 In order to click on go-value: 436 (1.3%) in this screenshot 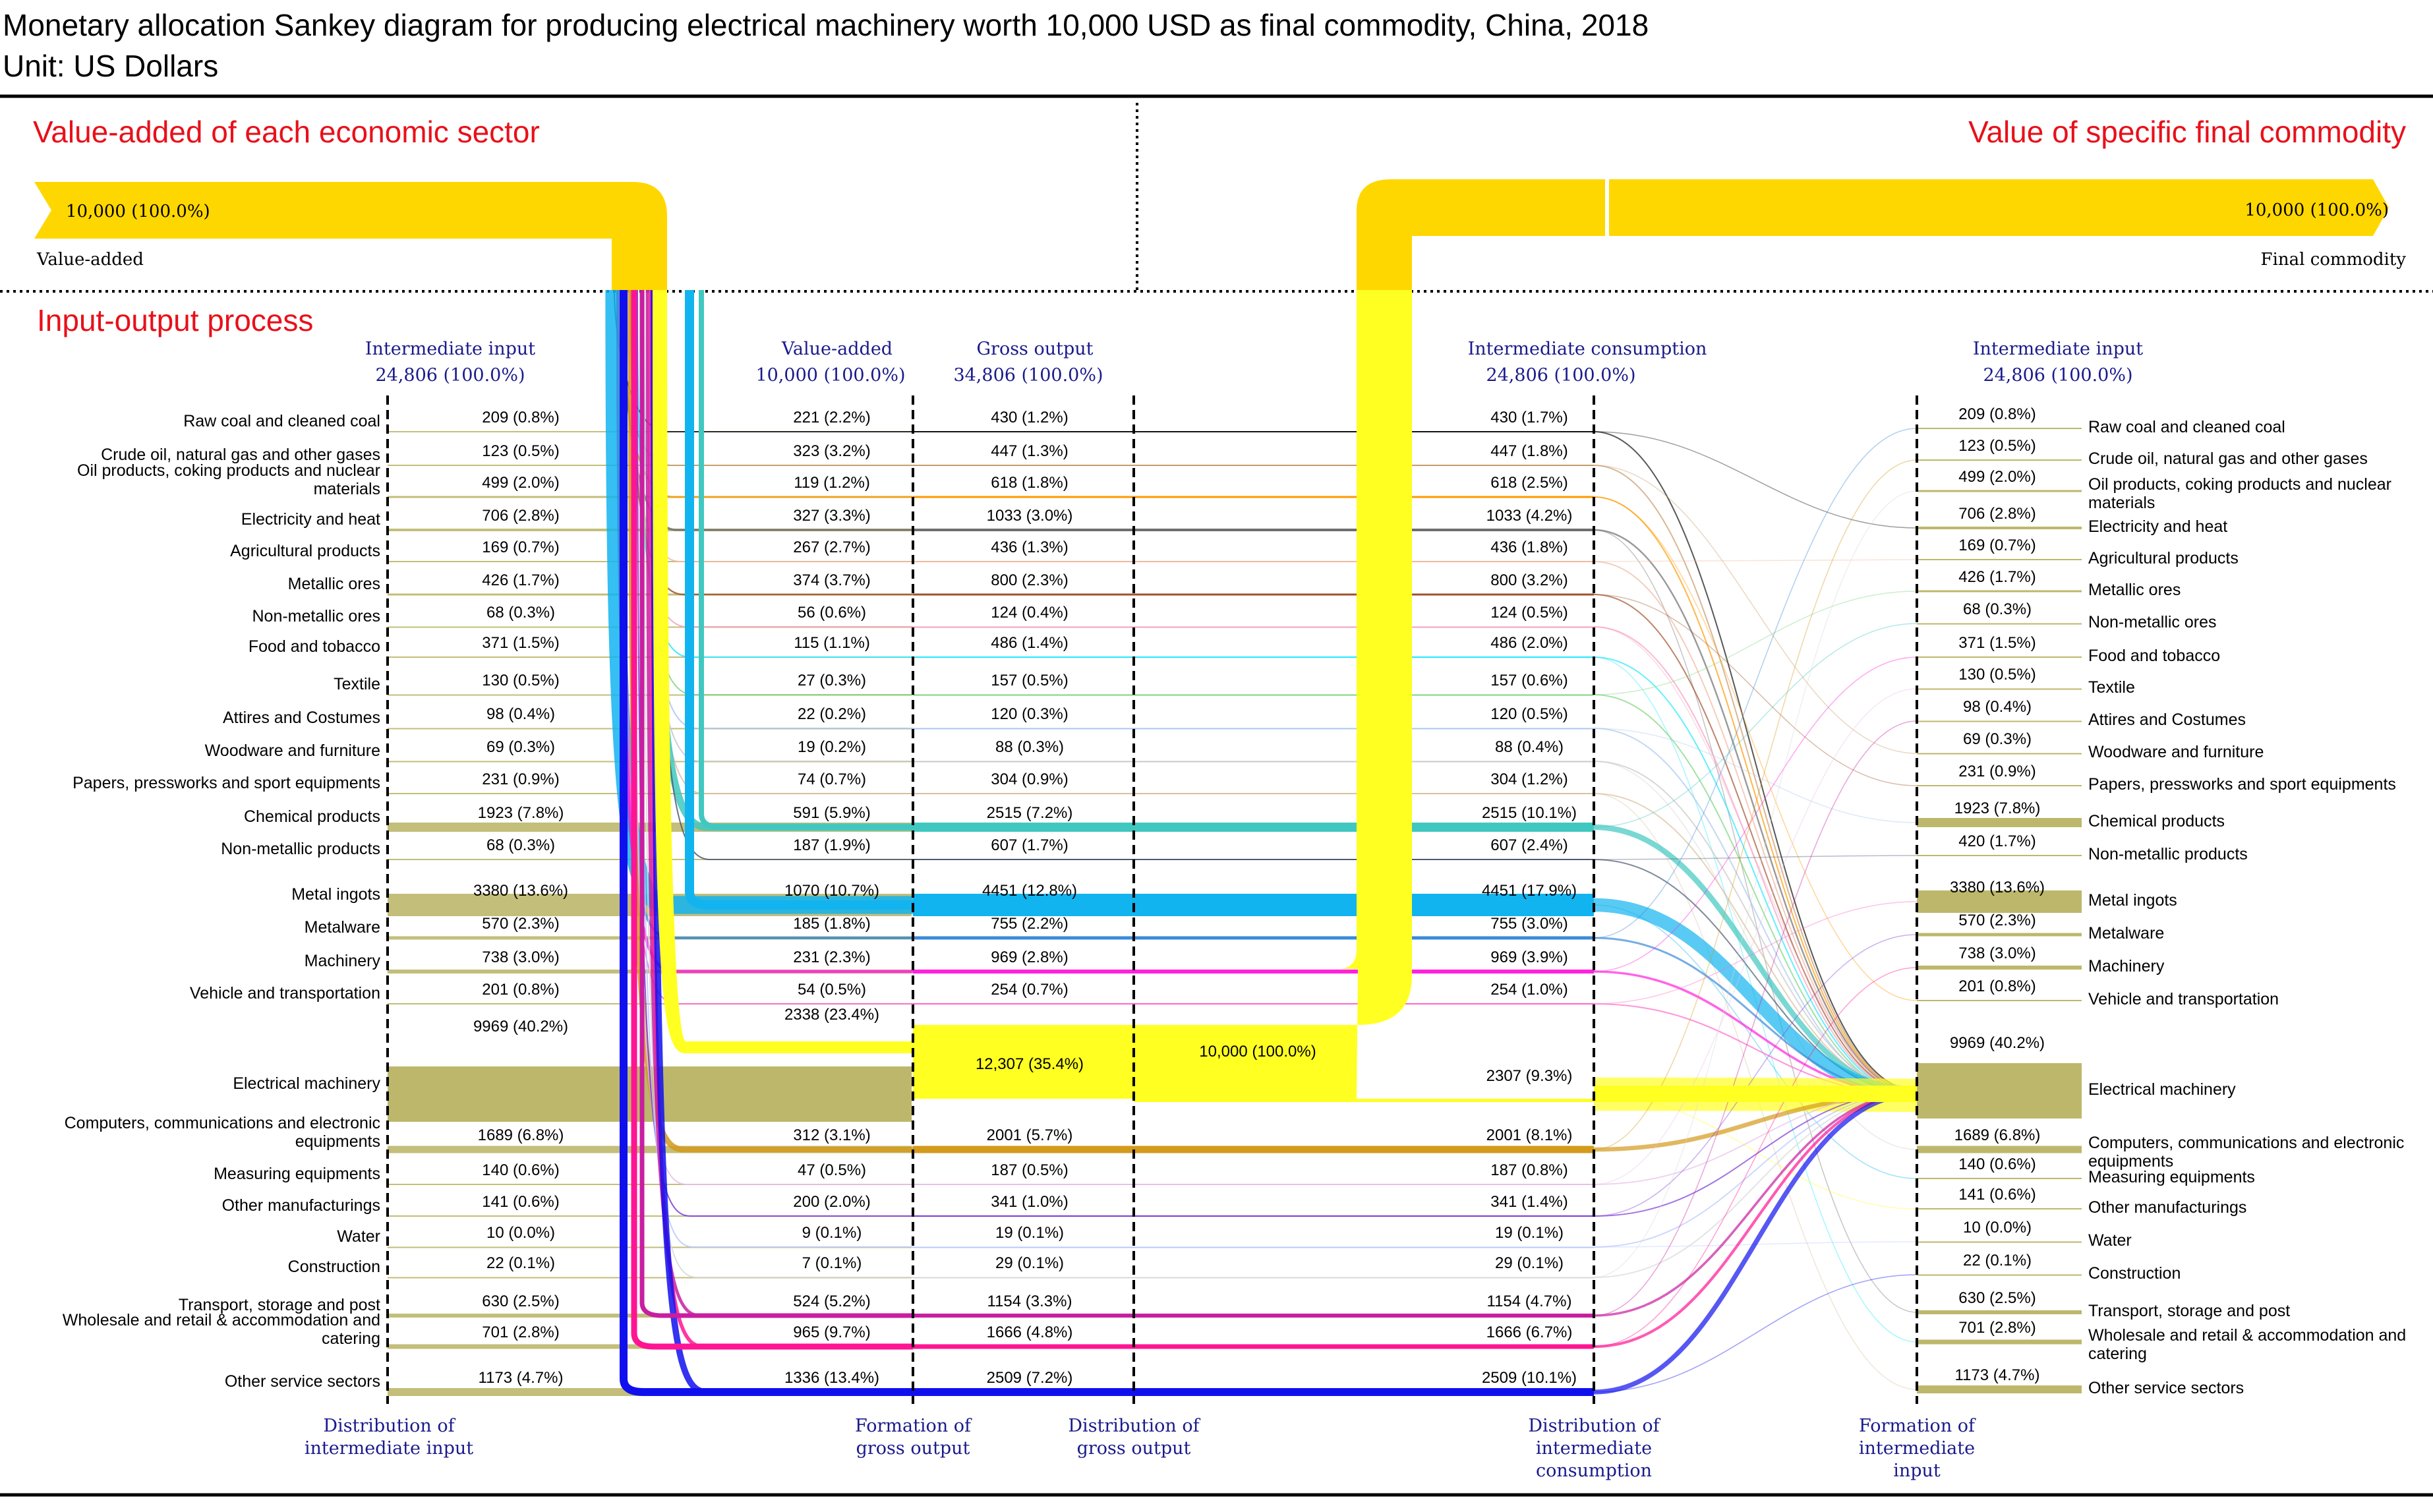, I will do `click(1029, 547)`.